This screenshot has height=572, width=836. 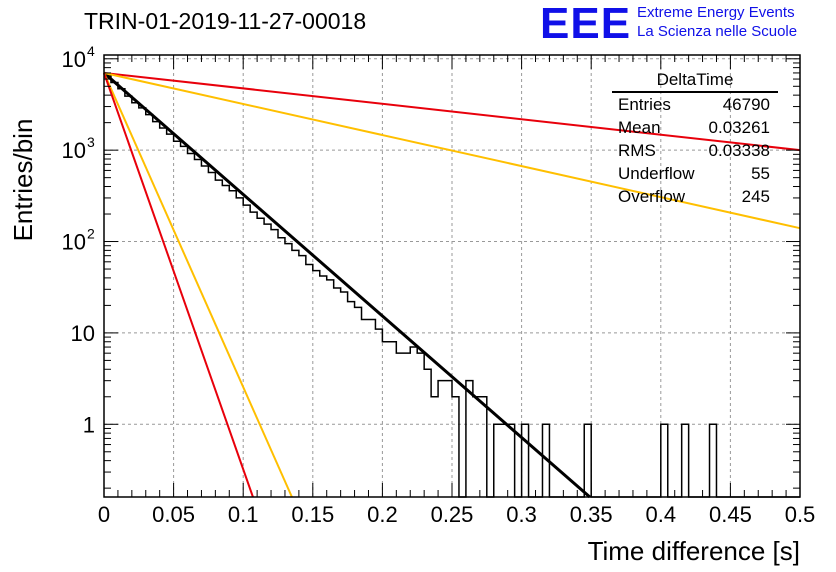 I want to click on stats-value: 245, so click(x=755, y=196).